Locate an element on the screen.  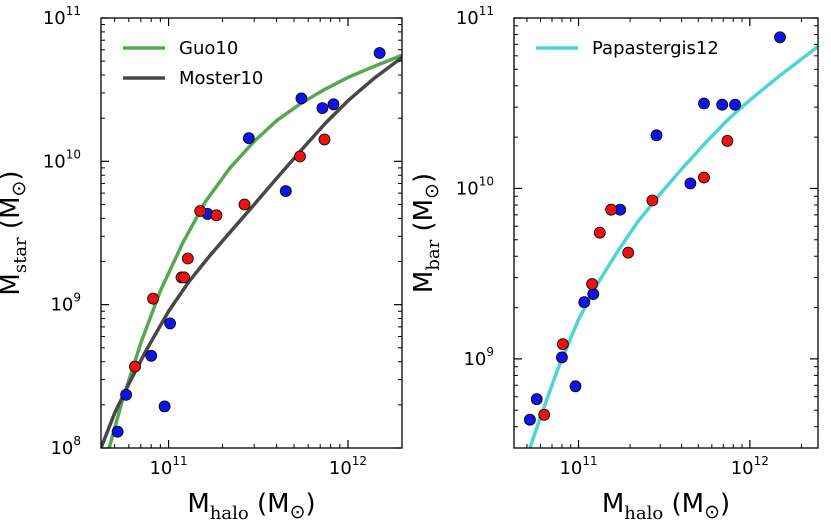
axis-label-subscript: star is located at coordinates (20, 255).